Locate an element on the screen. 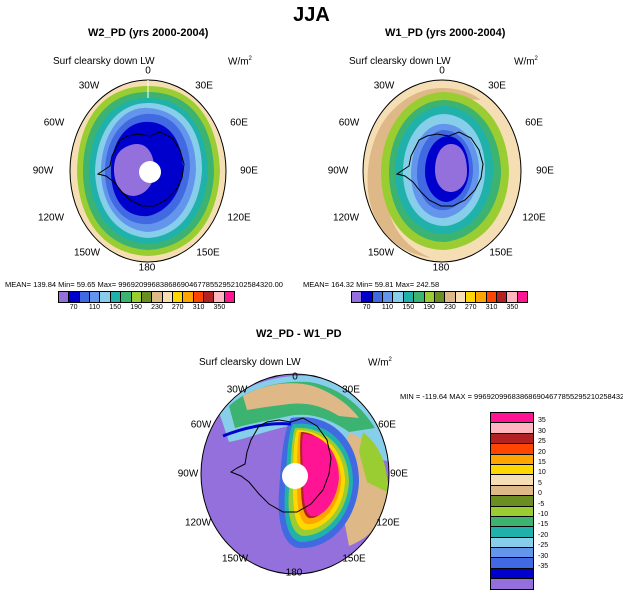 The height and width of the screenshot is (590, 623). diff-map-border is located at coordinates (295, 474).